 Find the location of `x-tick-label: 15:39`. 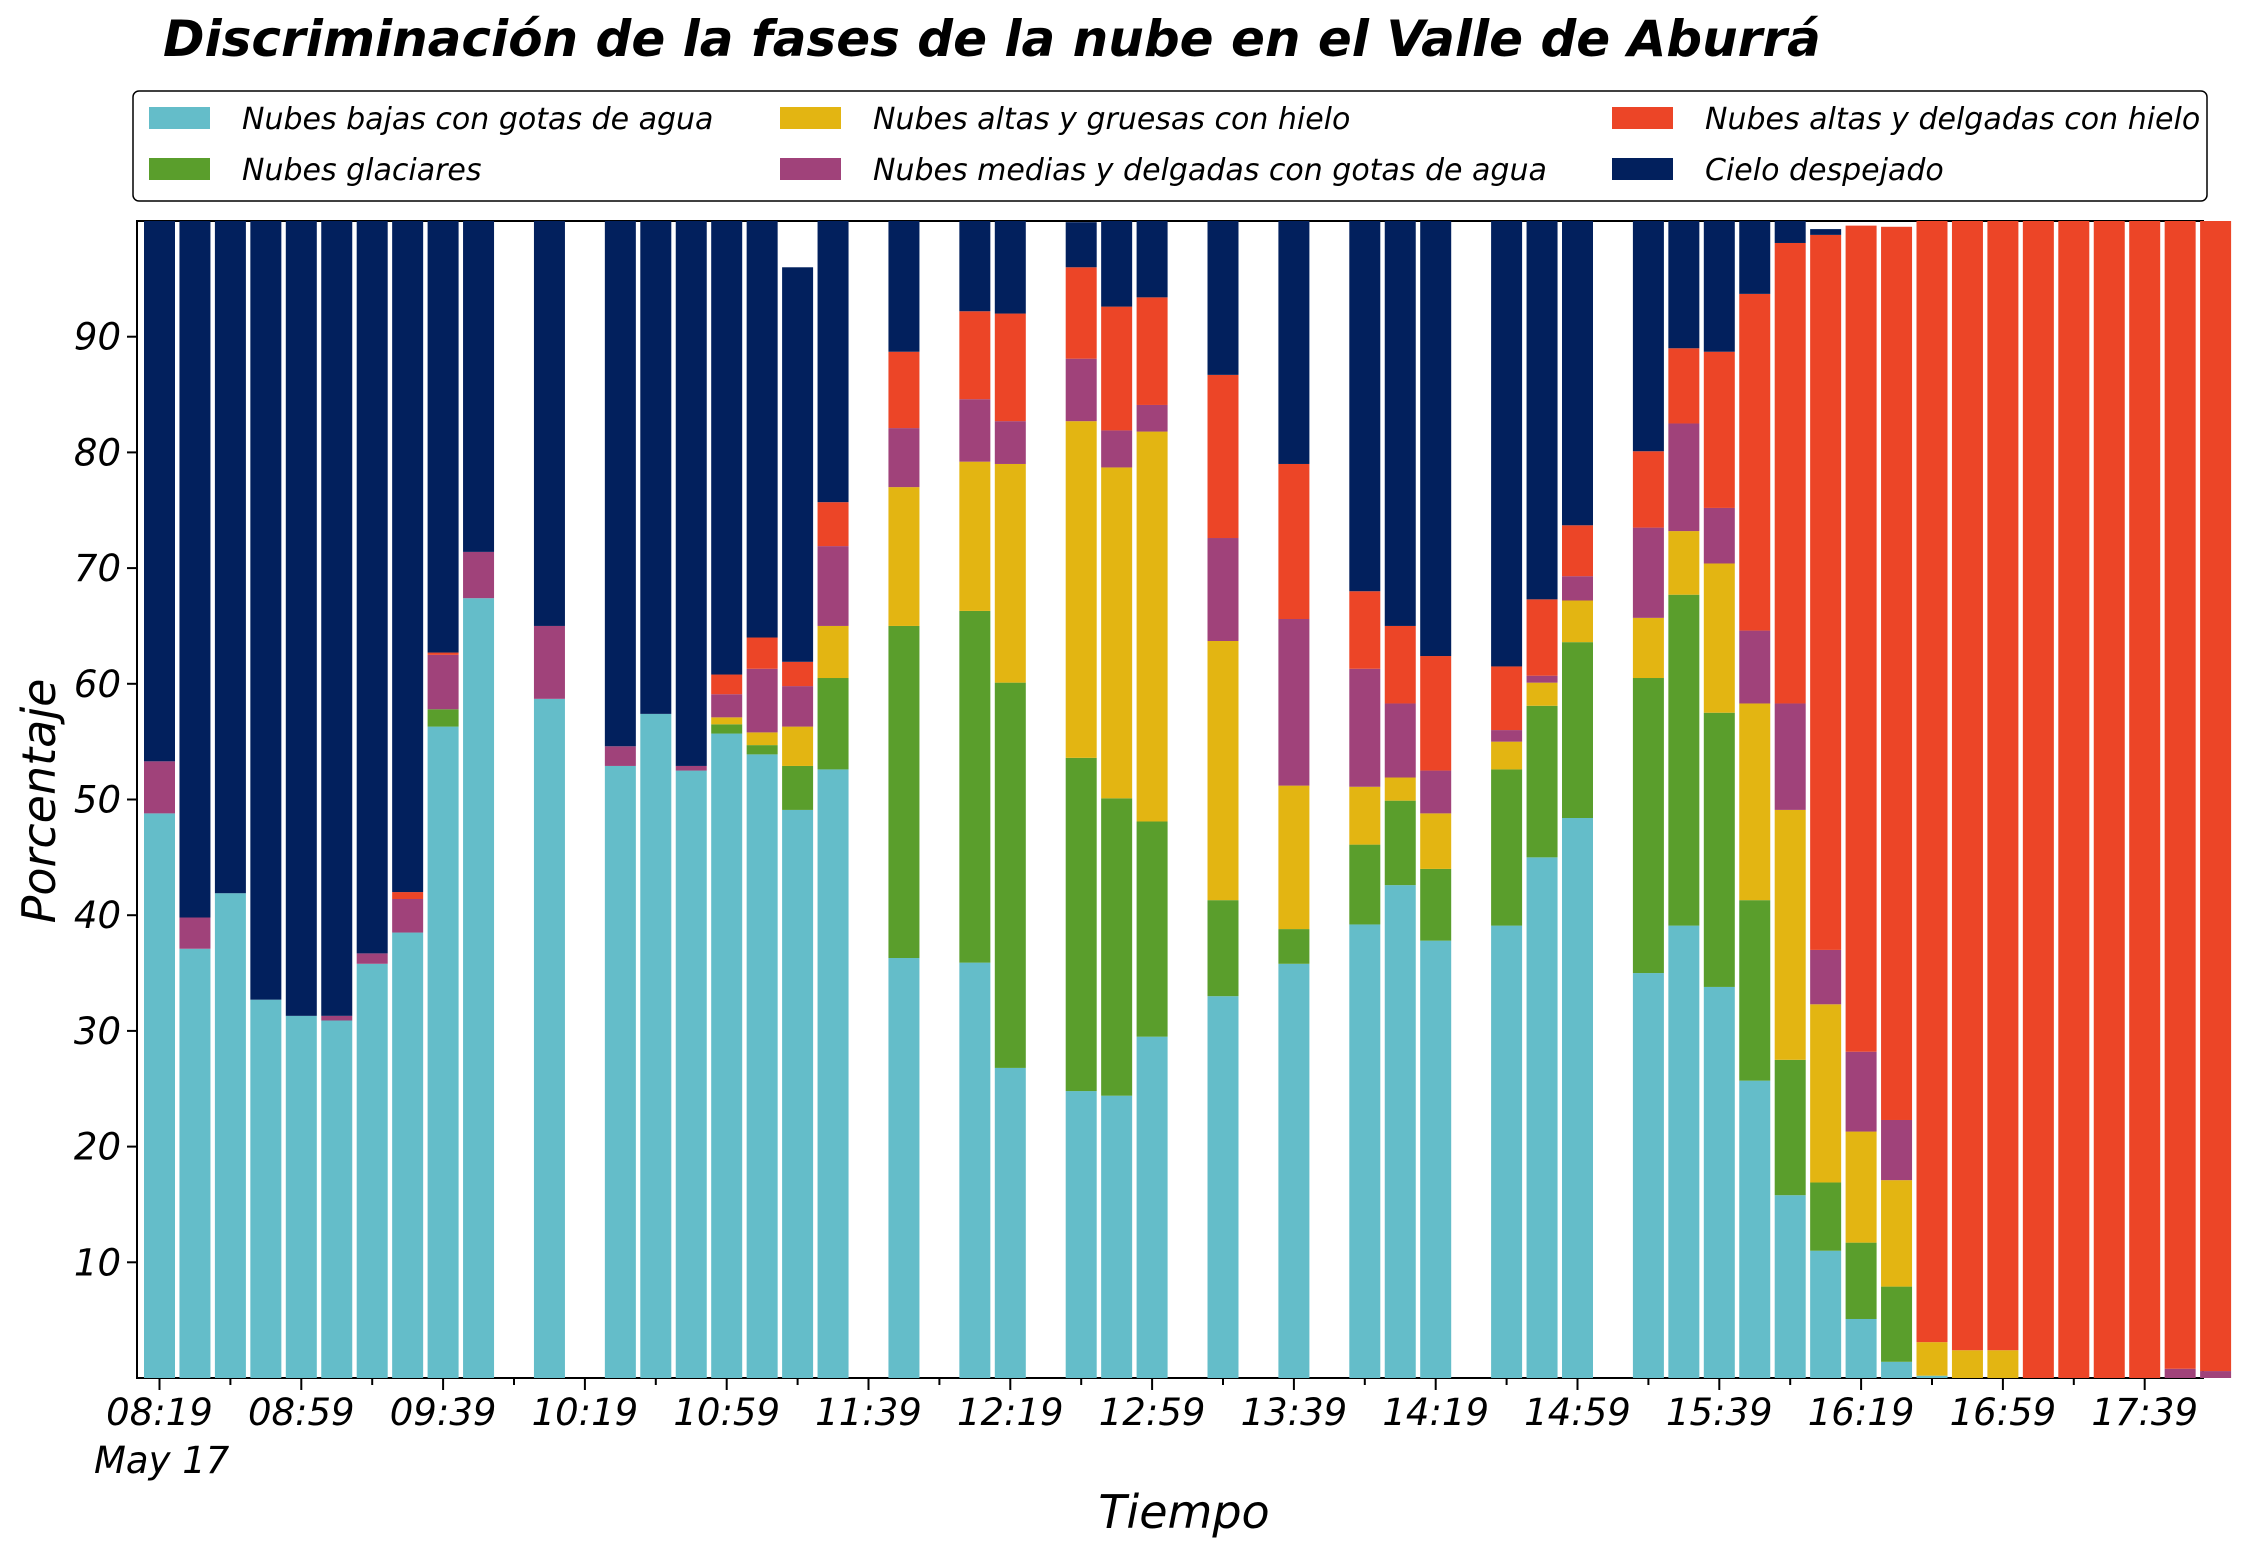

x-tick-label: 15:39 is located at coordinates (1719, 1412).